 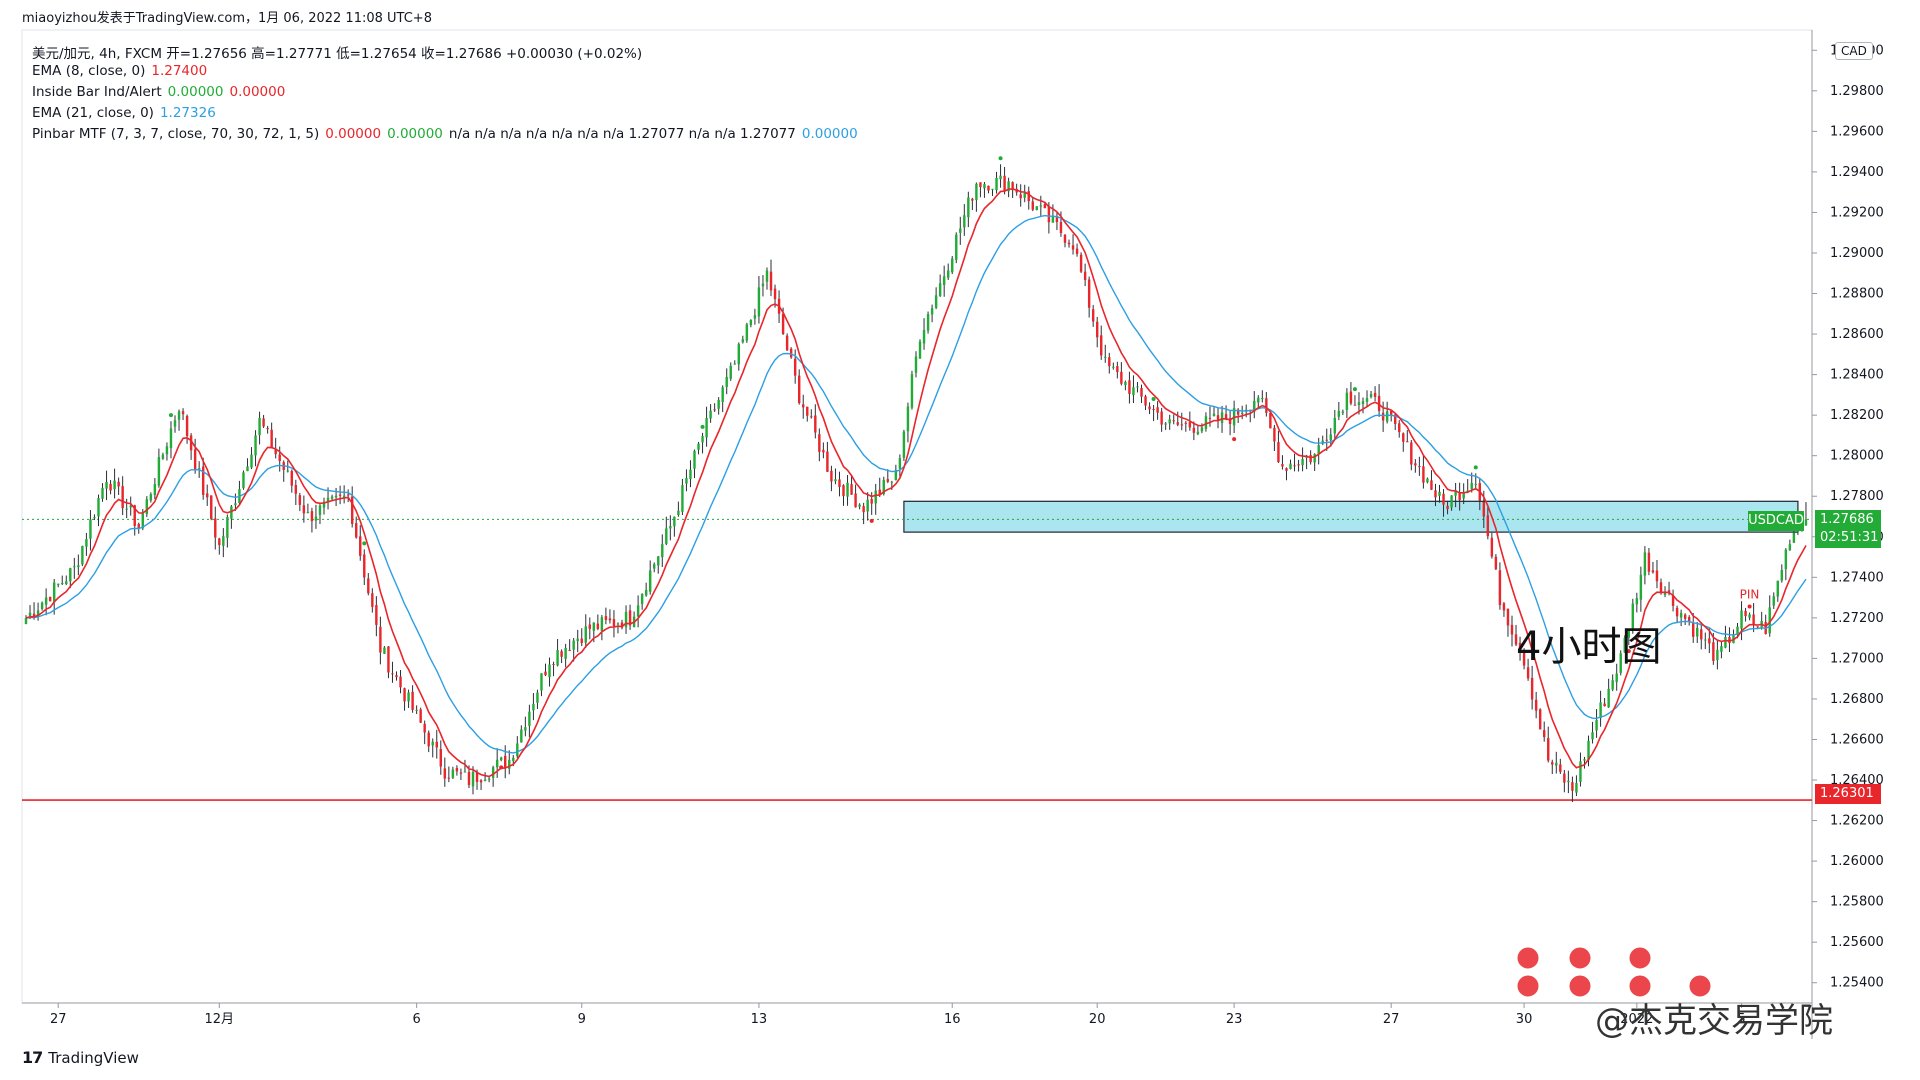 What do you see at coordinates (1848, 538) in the screenshot?
I see `countdown-tag: 02:51:31` at bounding box center [1848, 538].